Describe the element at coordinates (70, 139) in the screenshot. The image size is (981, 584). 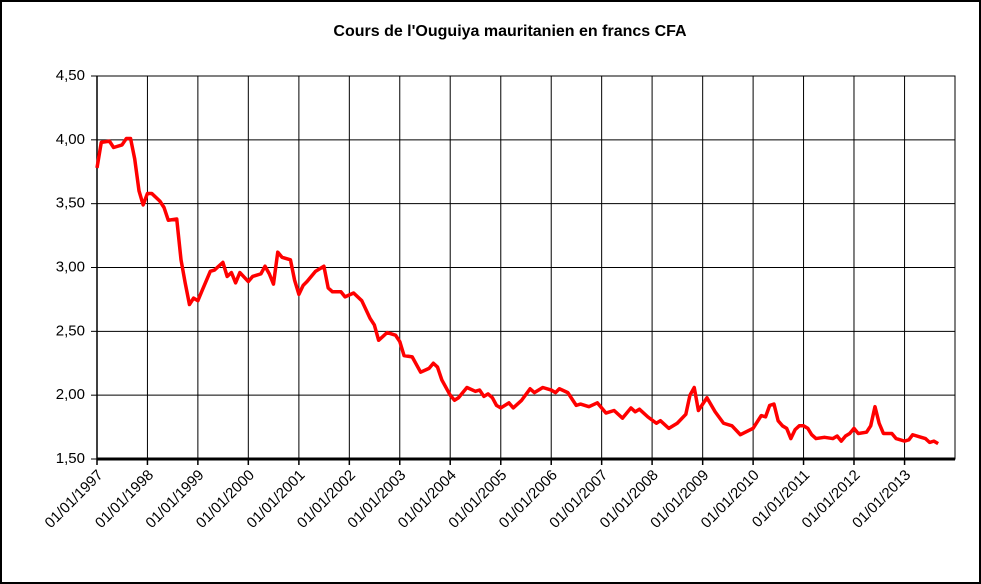
I see `y-tick-label: 4,00` at that location.